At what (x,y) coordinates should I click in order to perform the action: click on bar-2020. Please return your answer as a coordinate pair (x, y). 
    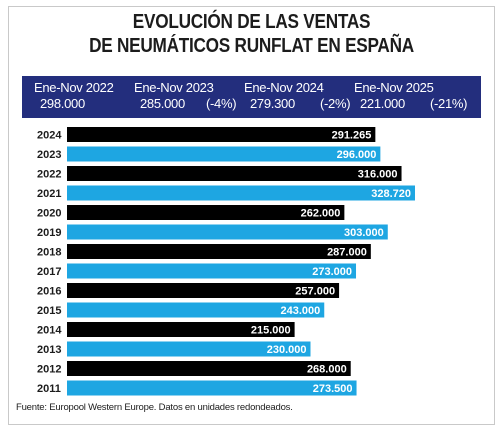
    Looking at the image, I should click on (206, 212).